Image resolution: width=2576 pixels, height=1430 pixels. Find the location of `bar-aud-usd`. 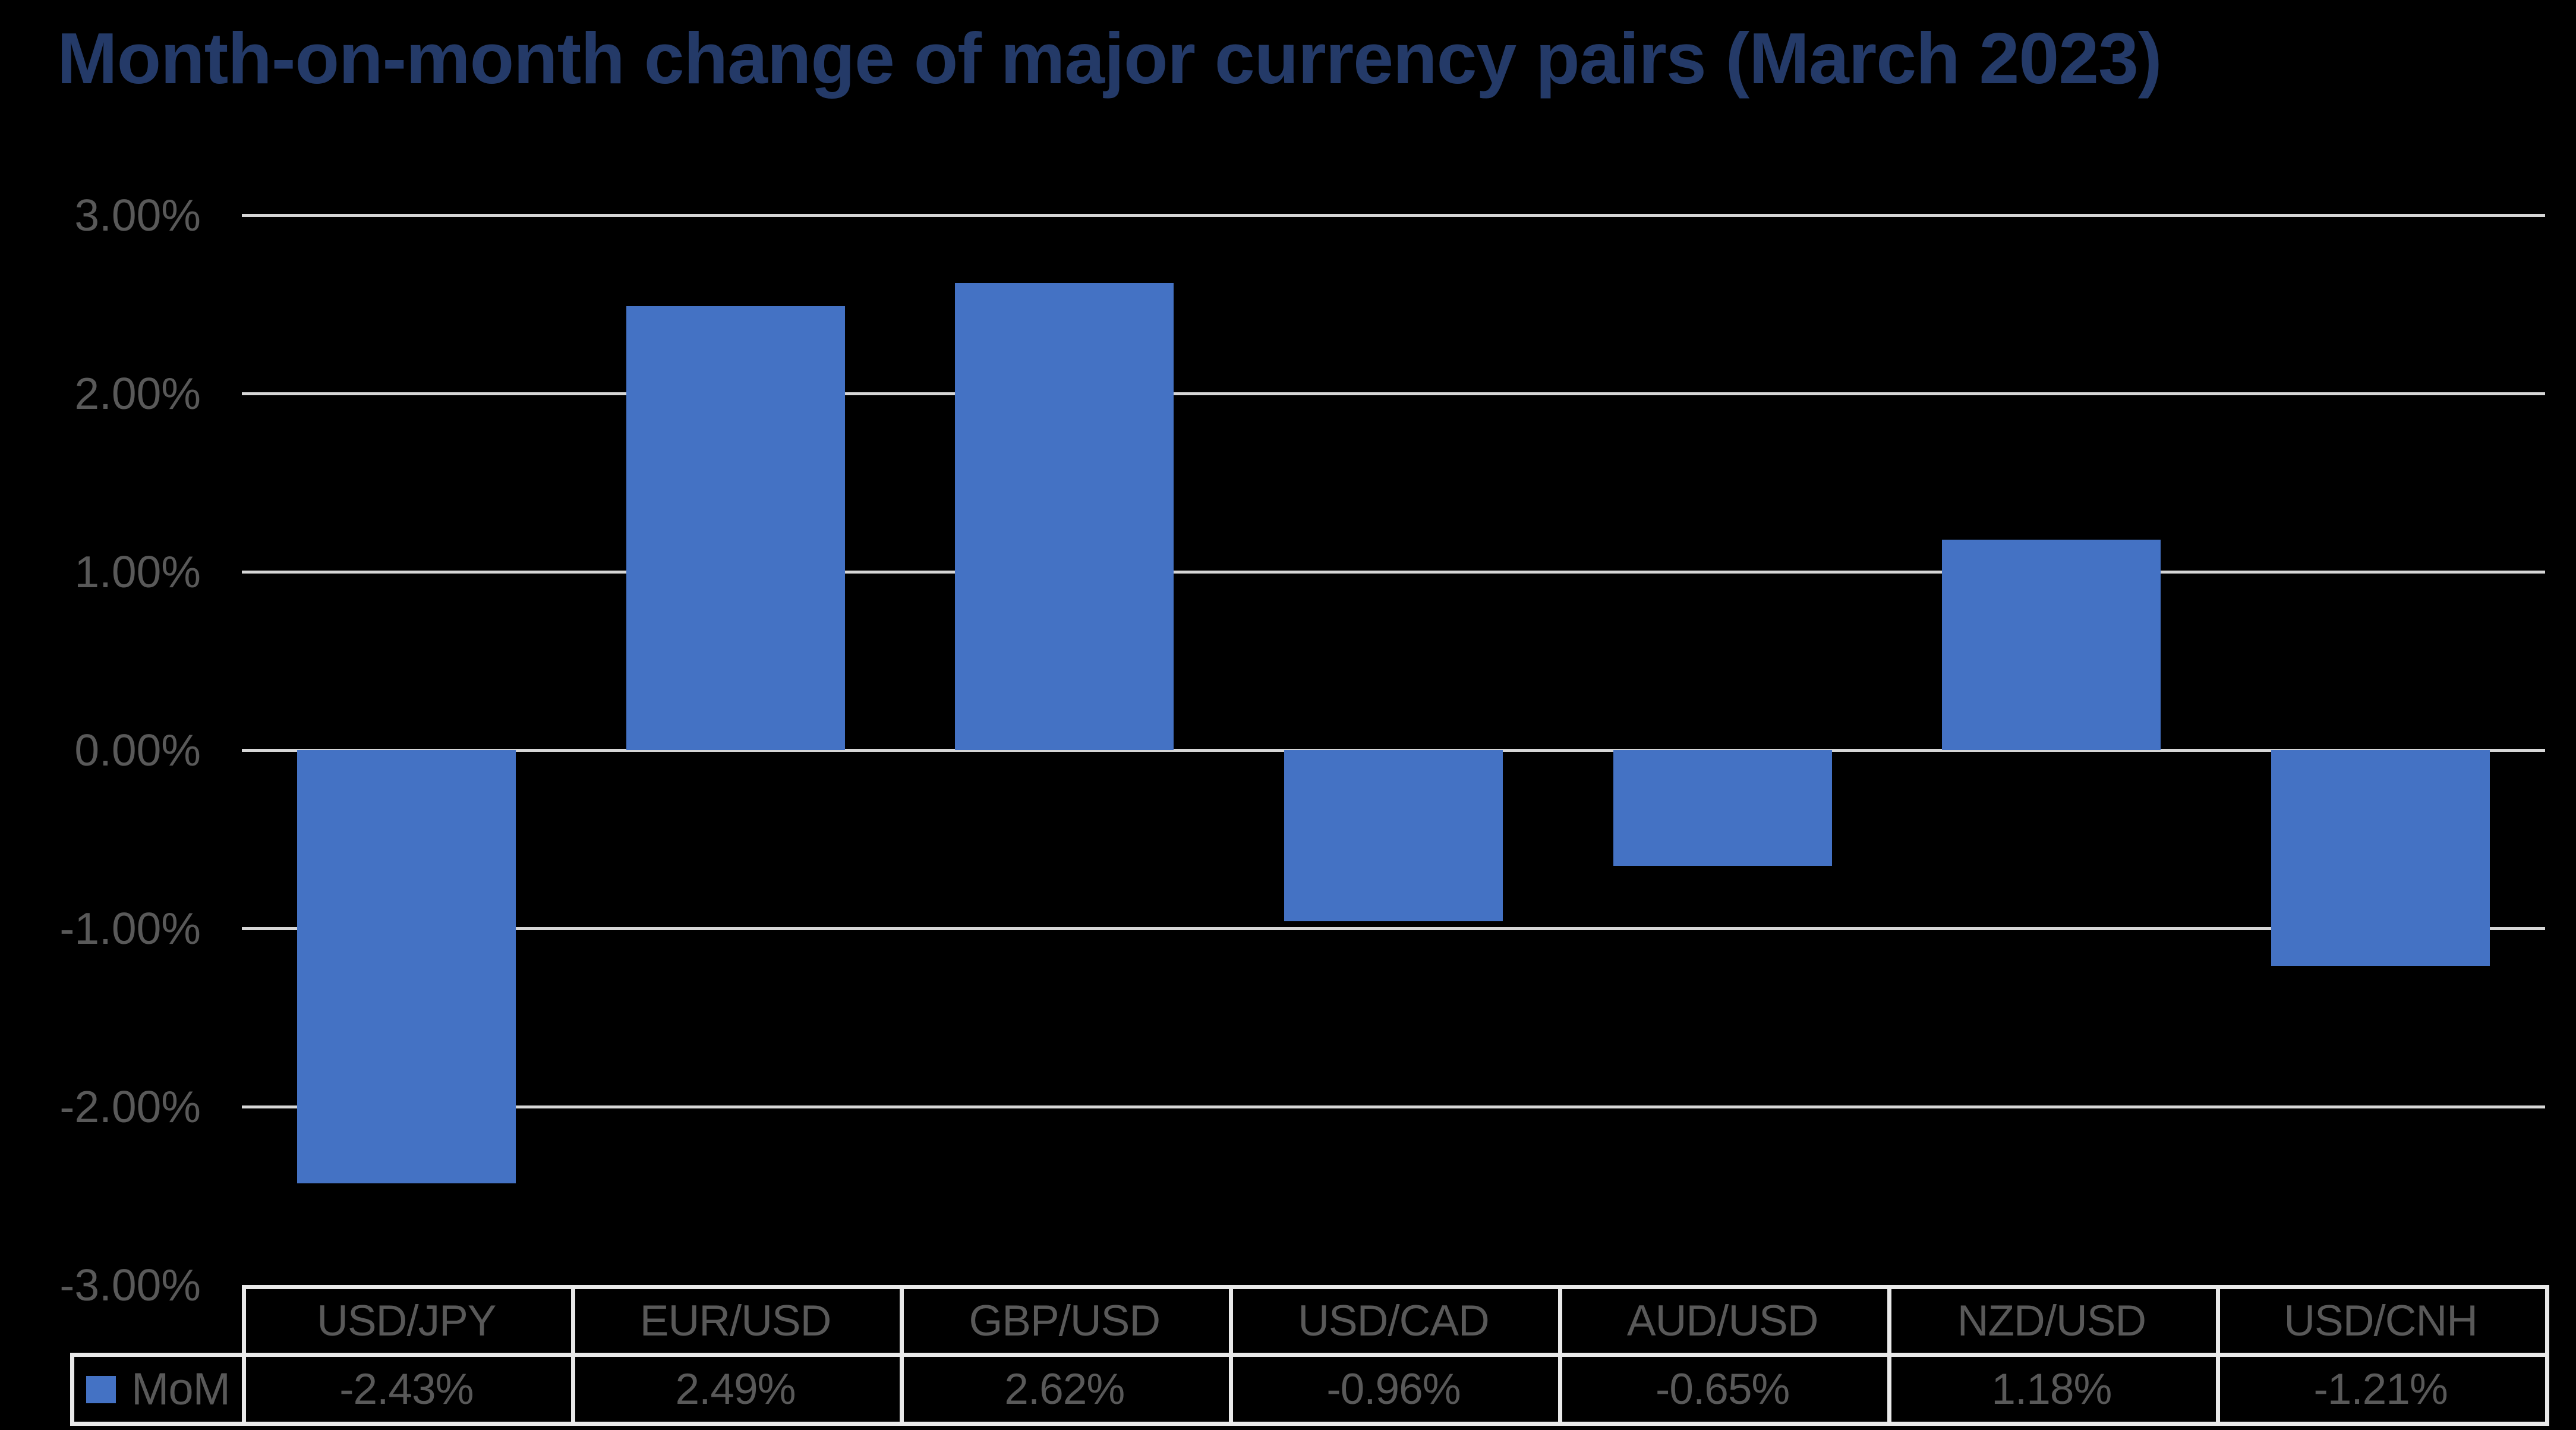

bar-aud-usd is located at coordinates (1723, 808).